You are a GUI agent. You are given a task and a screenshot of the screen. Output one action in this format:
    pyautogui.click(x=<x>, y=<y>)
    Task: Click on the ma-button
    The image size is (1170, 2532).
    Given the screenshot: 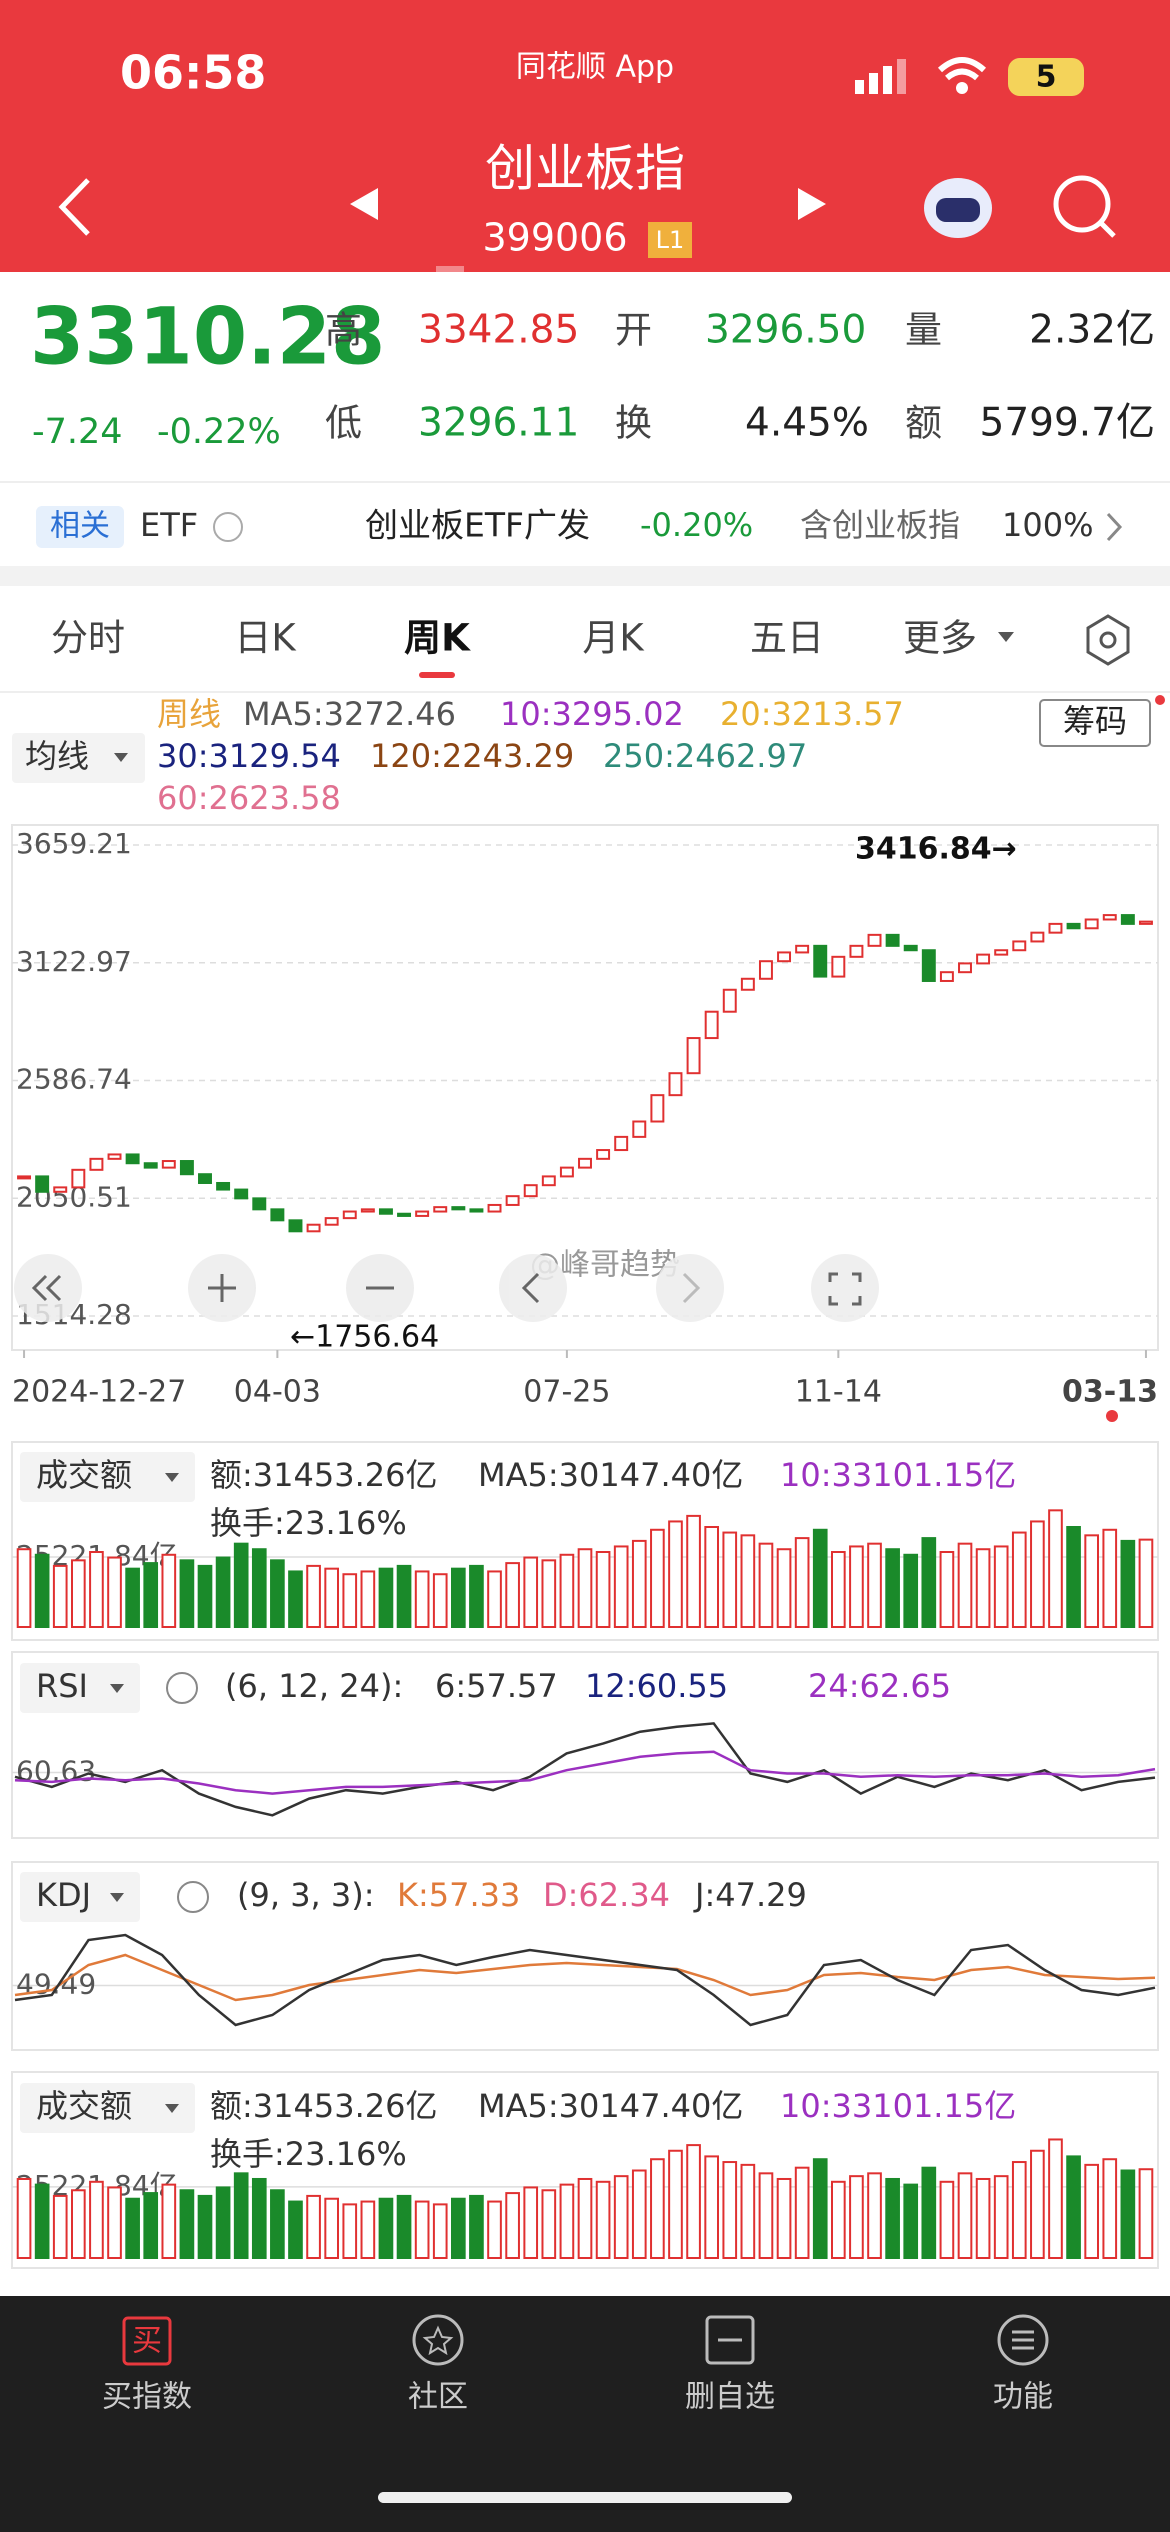 What is the action you would take?
    pyautogui.click(x=78, y=758)
    